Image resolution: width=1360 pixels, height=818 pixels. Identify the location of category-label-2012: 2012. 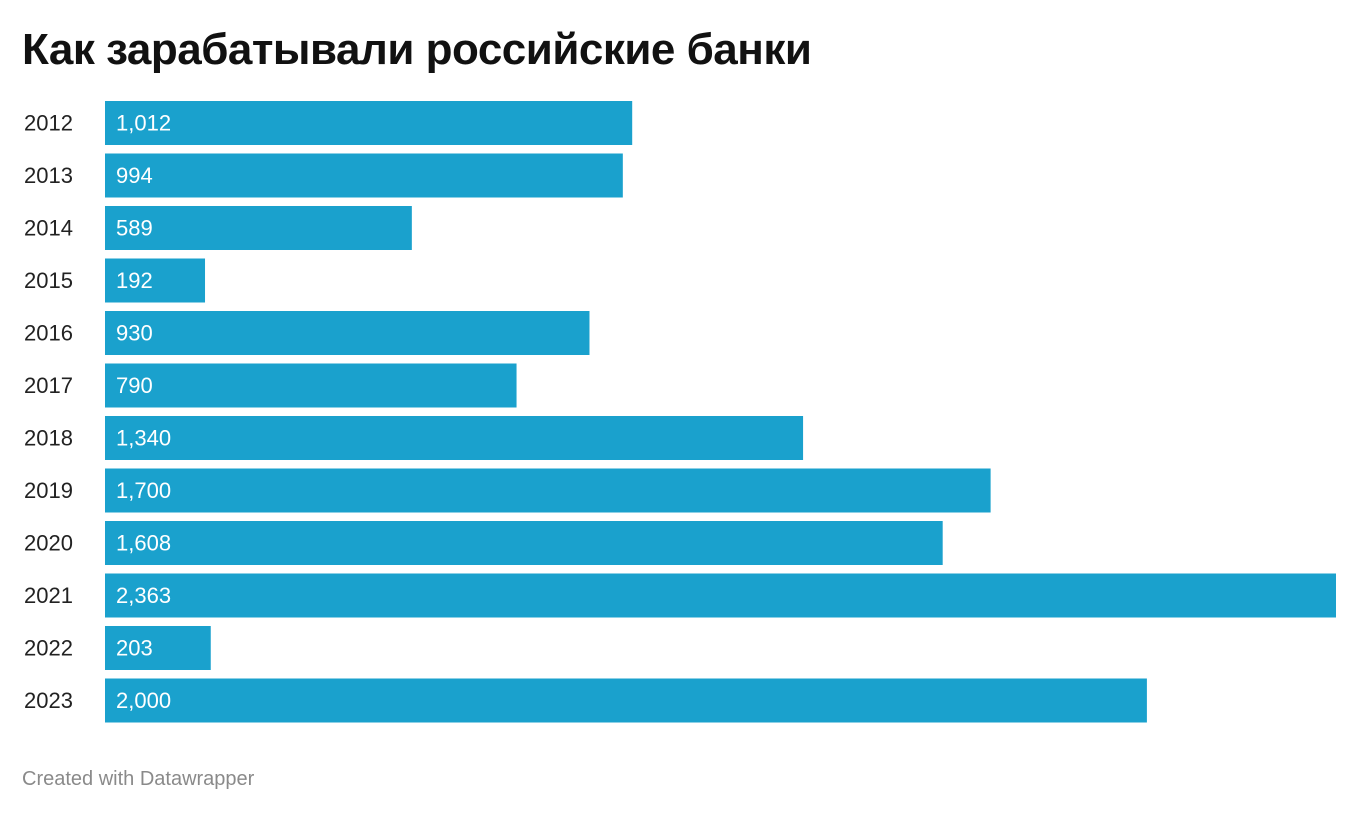
(48, 123).